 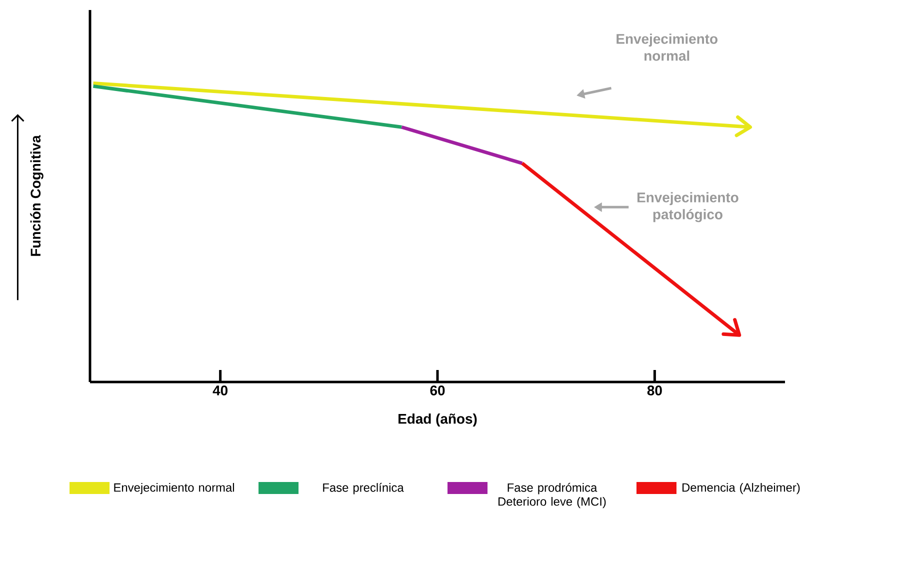 I want to click on legend-label: Demencia (Alzheimer), so click(x=741, y=488).